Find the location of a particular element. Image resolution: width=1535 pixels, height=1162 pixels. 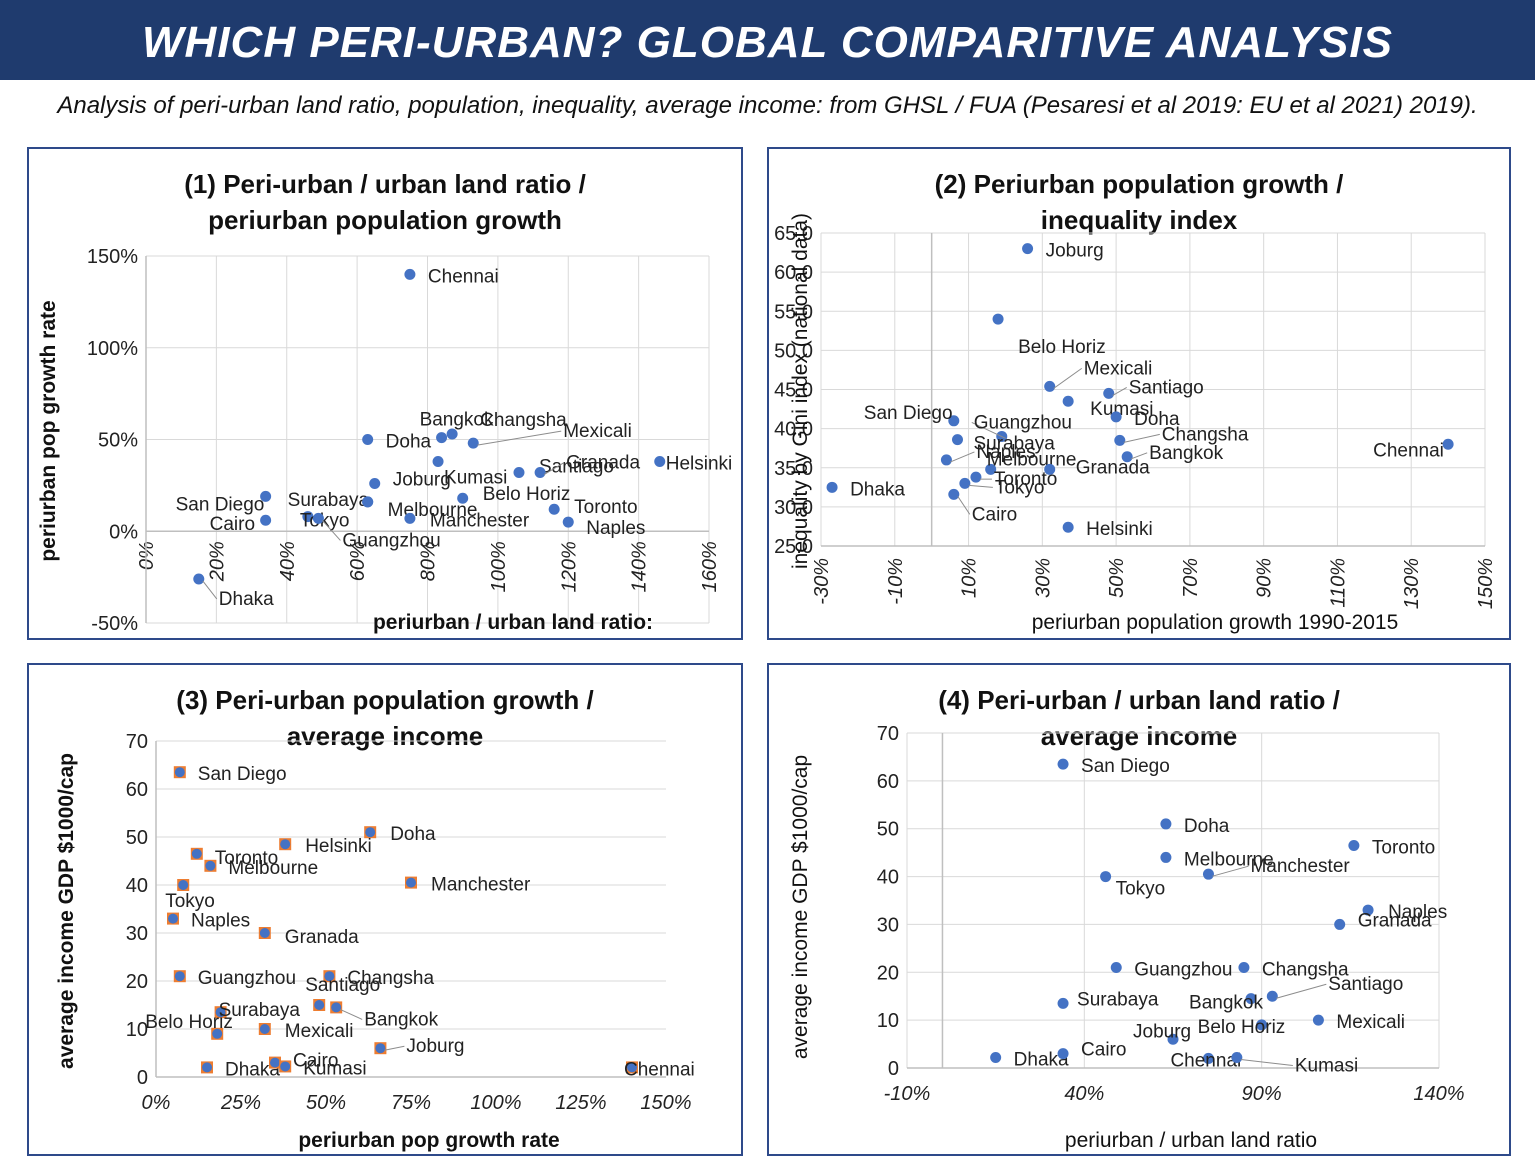

x-axis-label: periurban population growth 1990-2015 is located at coordinates (1215, 622).